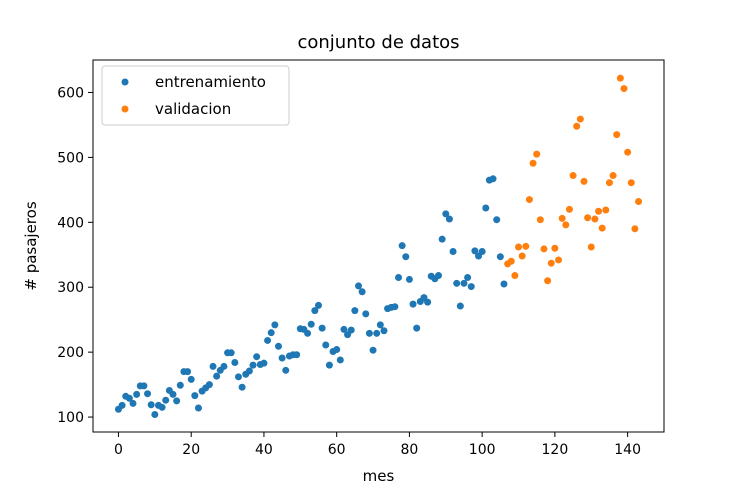 This screenshot has width=738, height=492. Describe the element at coordinates (195, 95) in the screenshot. I see `legend-box` at that location.